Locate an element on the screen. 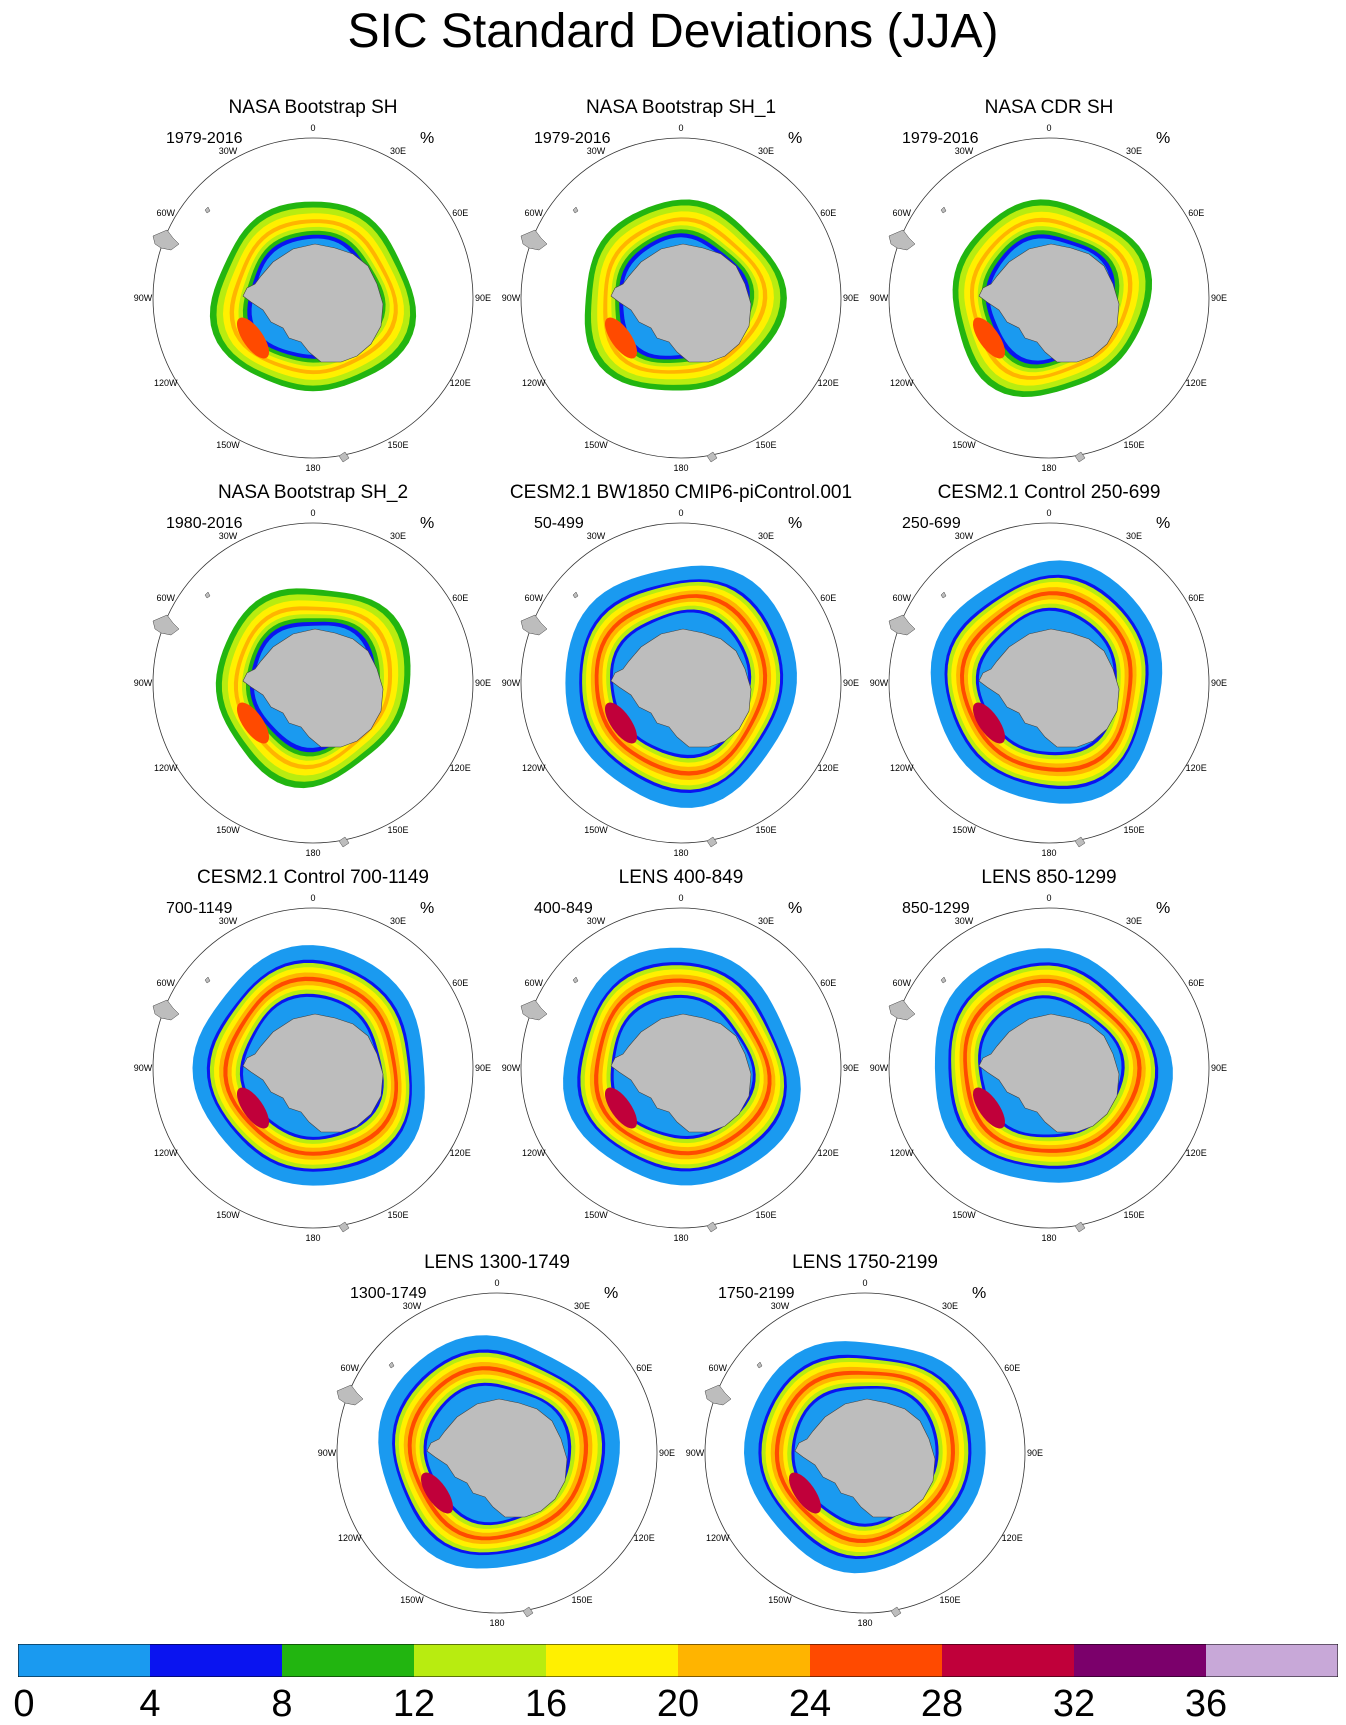 This screenshot has width=1346, height=1725. colorbar-tick-label: 4 is located at coordinates (150, 1704).